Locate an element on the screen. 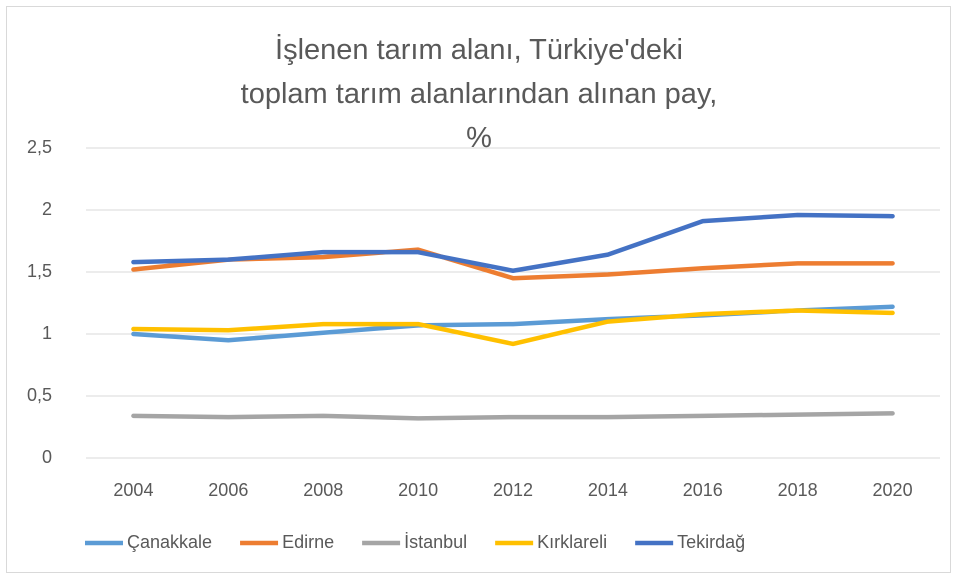  x-tick-label: 2008 is located at coordinates (323, 490).